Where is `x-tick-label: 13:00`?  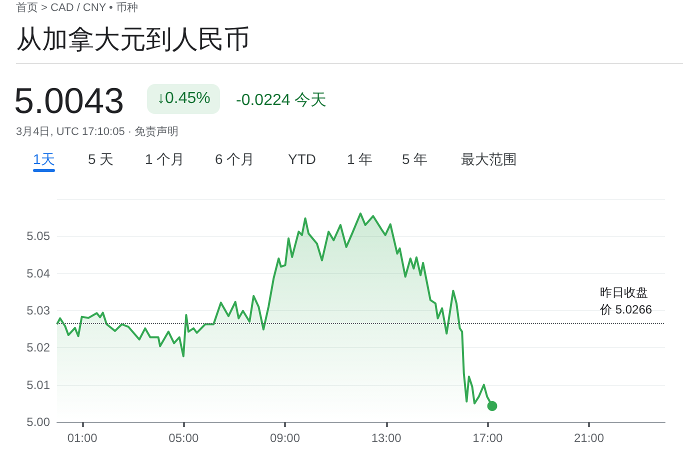
x-tick-label: 13:00 is located at coordinates (386, 438).